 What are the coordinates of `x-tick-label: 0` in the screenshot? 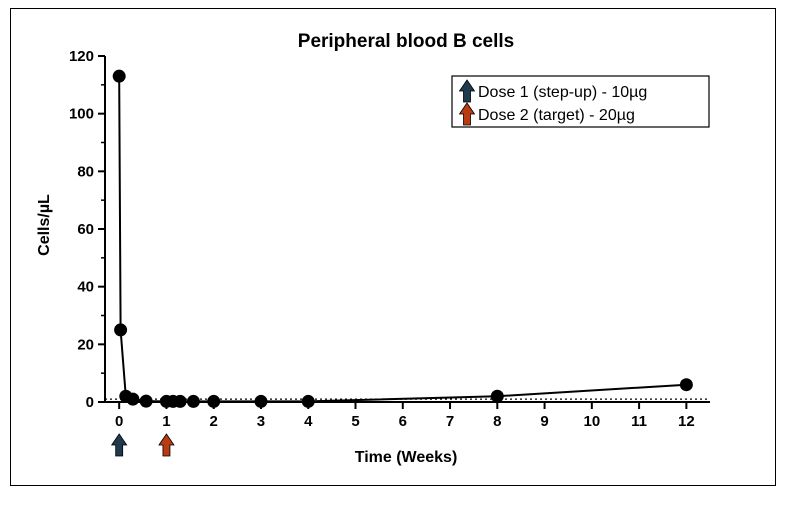 It's located at (119, 421).